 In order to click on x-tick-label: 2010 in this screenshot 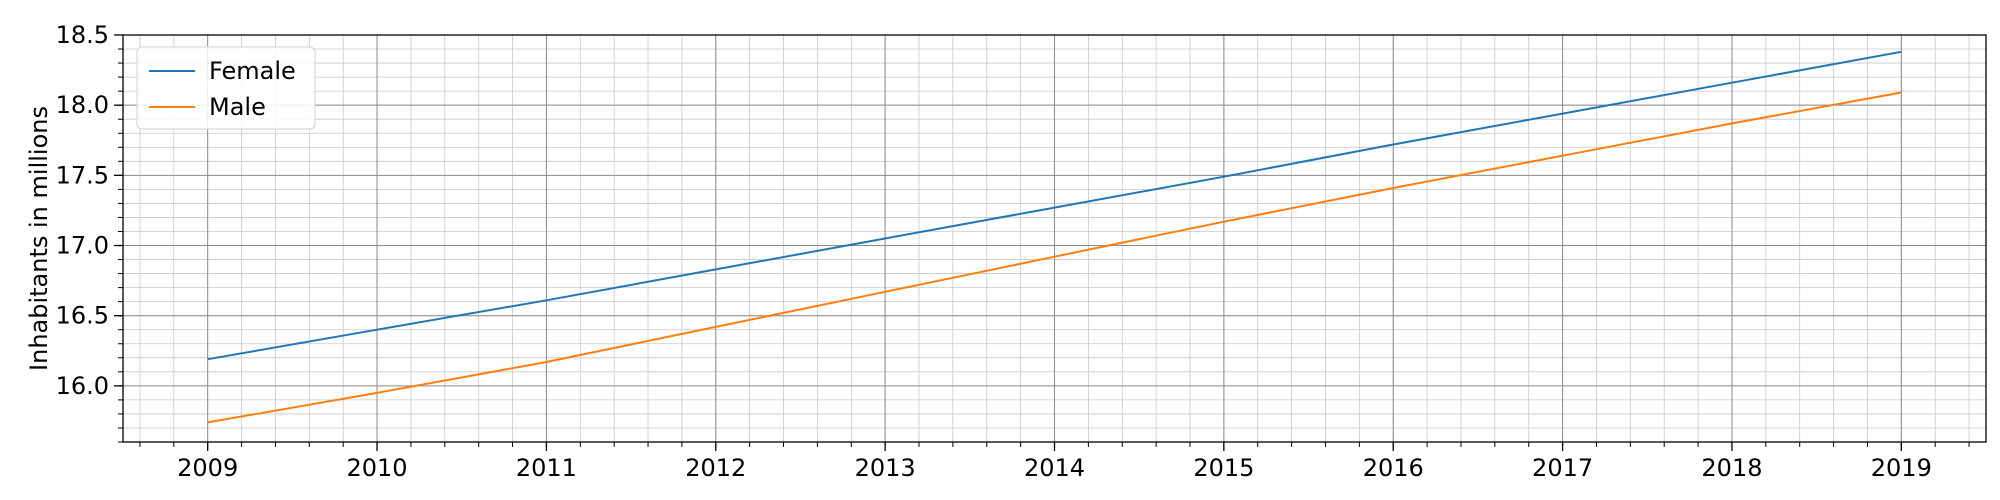, I will do `click(377, 468)`.